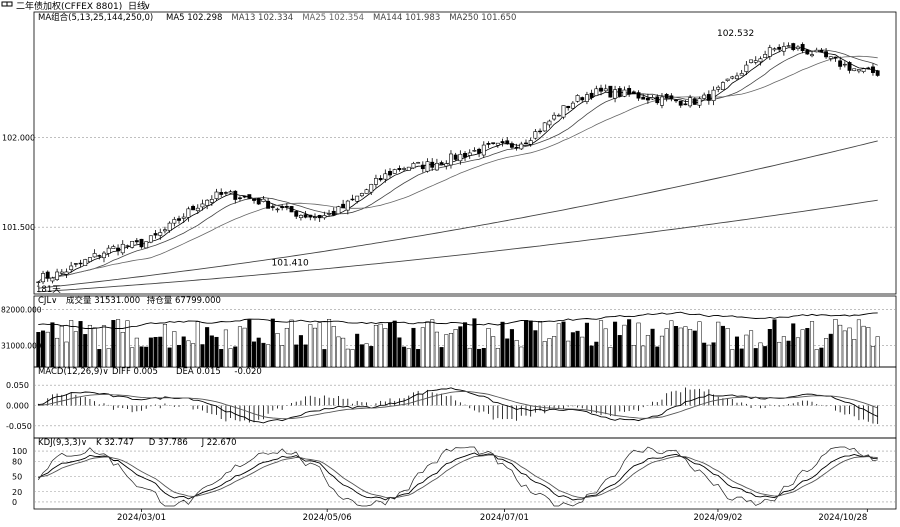 The height and width of the screenshot is (527, 900). What do you see at coordinates (504, 518) in the screenshot?
I see `x-tick-label: 2024/07/01` at bounding box center [504, 518].